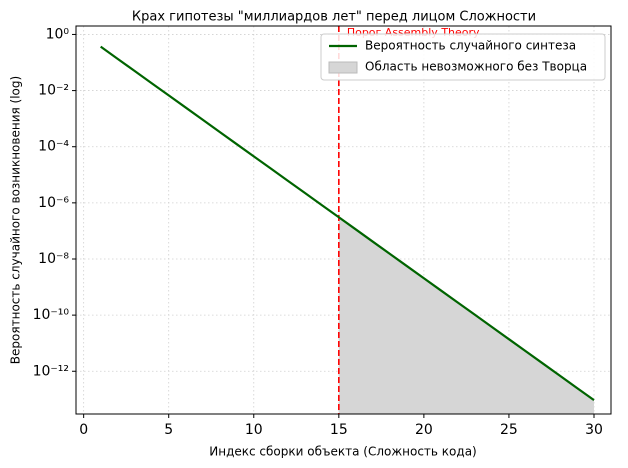 The image size is (628, 468). What do you see at coordinates (342, 452) in the screenshot?
I see `x-axis-label: Индекс сборки объекта (Сложность кода)` at bounding box center [342, 452].